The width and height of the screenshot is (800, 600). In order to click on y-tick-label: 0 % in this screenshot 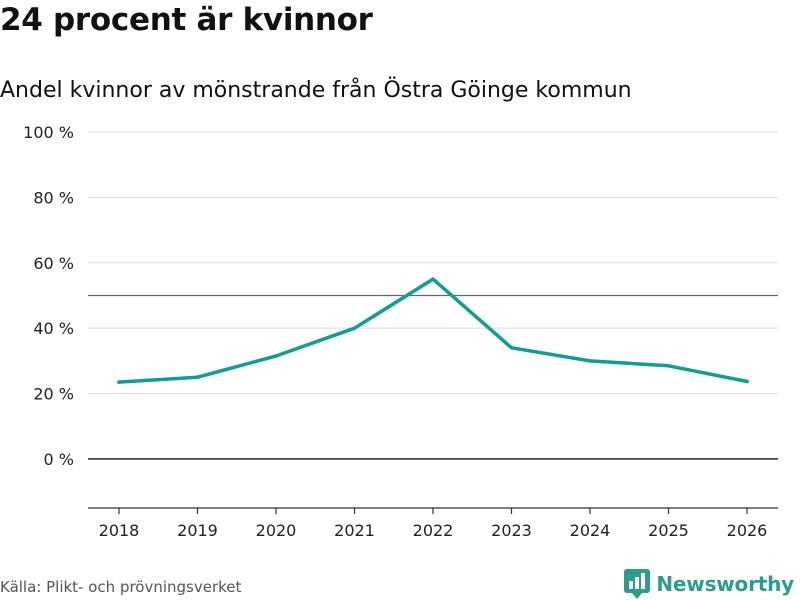, I will do `click(59, 459)`.